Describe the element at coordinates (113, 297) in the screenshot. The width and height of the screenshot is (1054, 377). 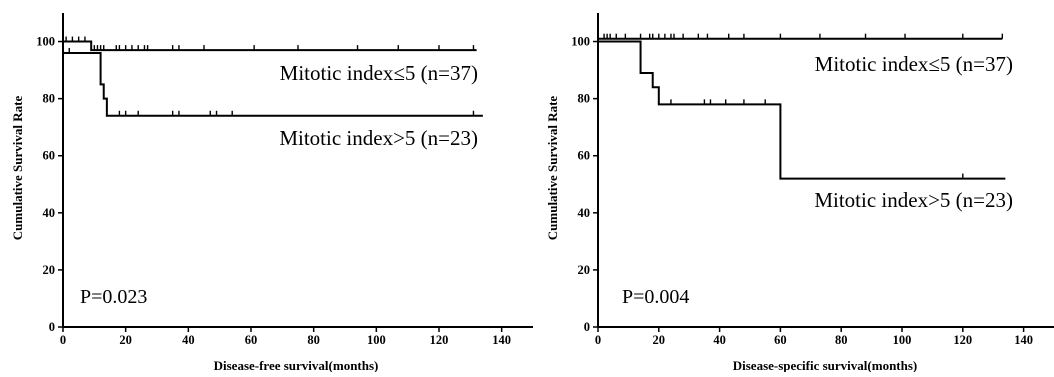
I see `p-value-label: P=0.023` at that location.